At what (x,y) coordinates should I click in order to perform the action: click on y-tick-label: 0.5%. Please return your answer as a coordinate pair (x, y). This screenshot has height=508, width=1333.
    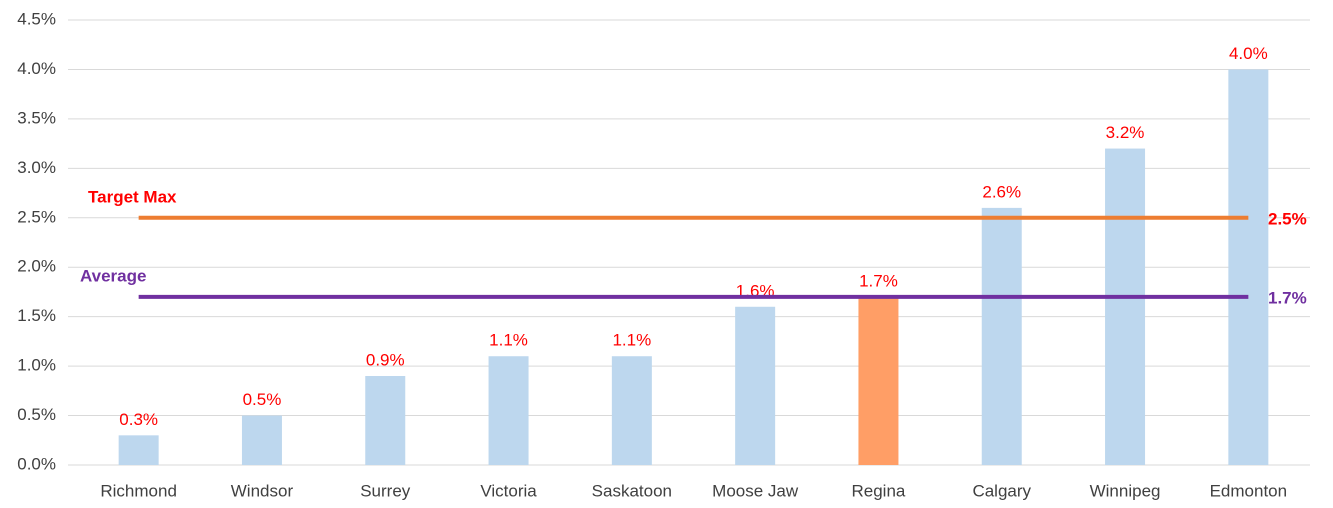
    Looking at the image, I should click on (36, 414).